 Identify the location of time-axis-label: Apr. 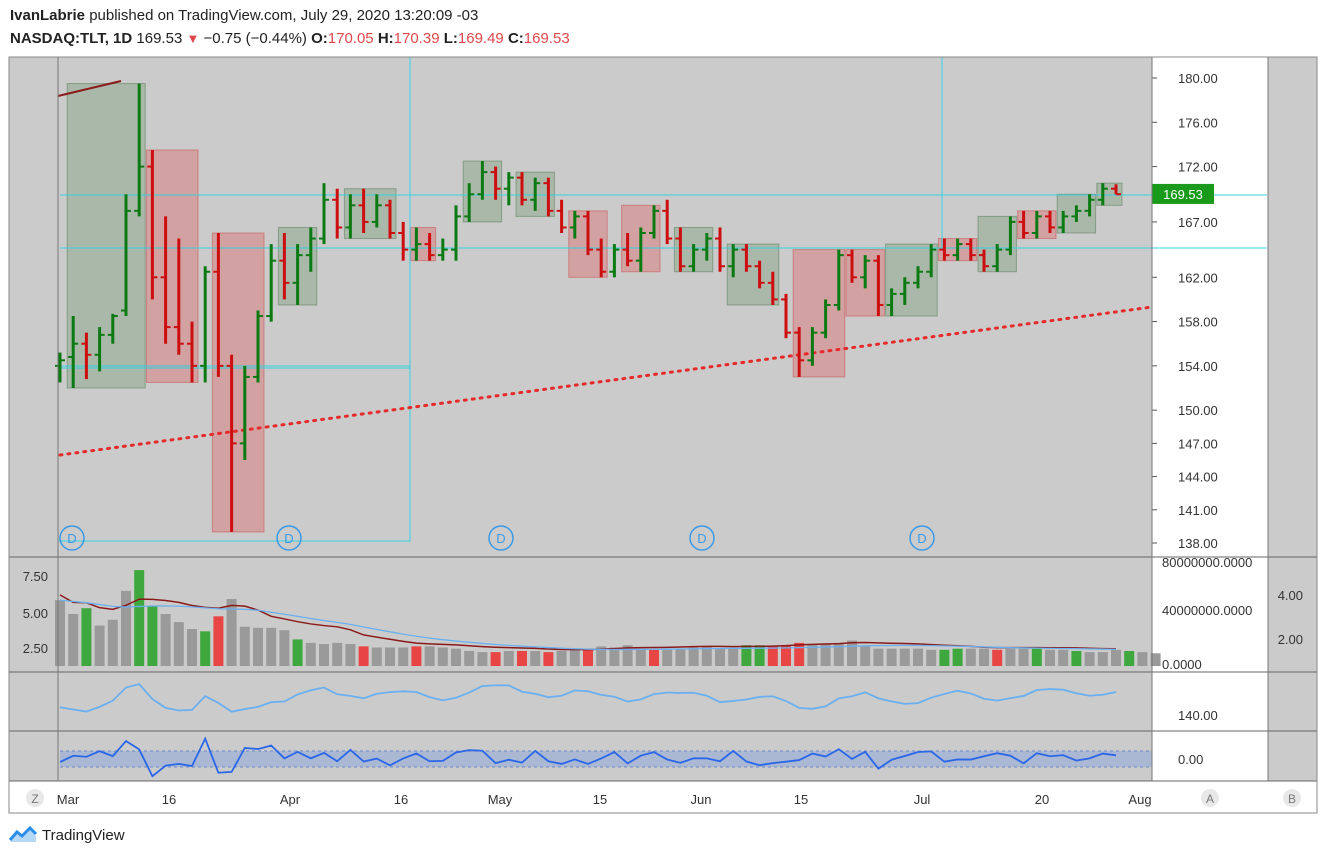
(290, 799).